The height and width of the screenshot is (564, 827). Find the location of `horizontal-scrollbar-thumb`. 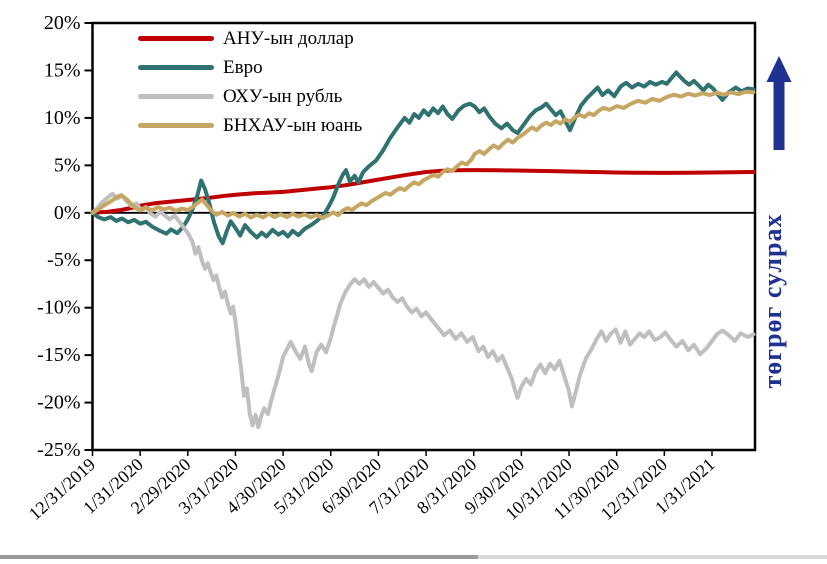

horizontal-scrollbar-thumb is located at coordinates (239, 557).